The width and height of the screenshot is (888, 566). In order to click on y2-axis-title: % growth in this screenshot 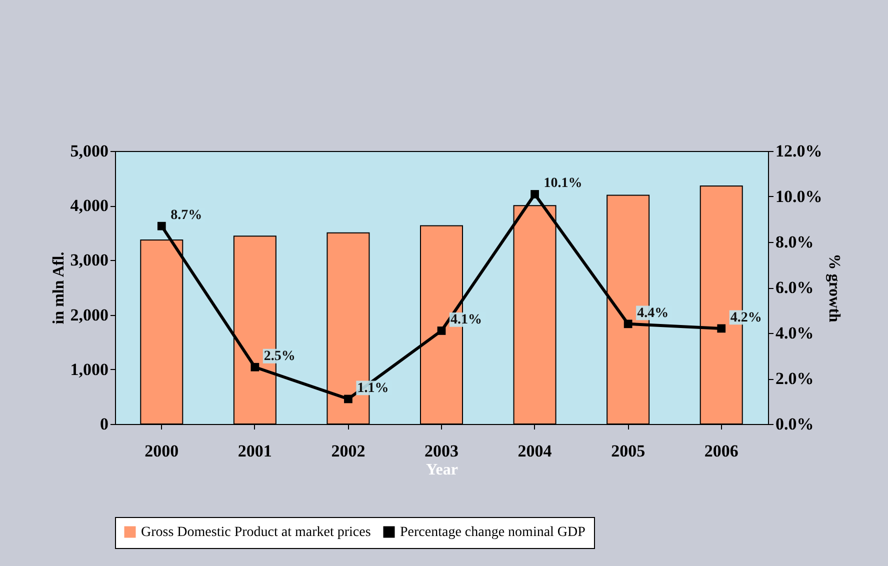, I will do `click(833, 288)`.